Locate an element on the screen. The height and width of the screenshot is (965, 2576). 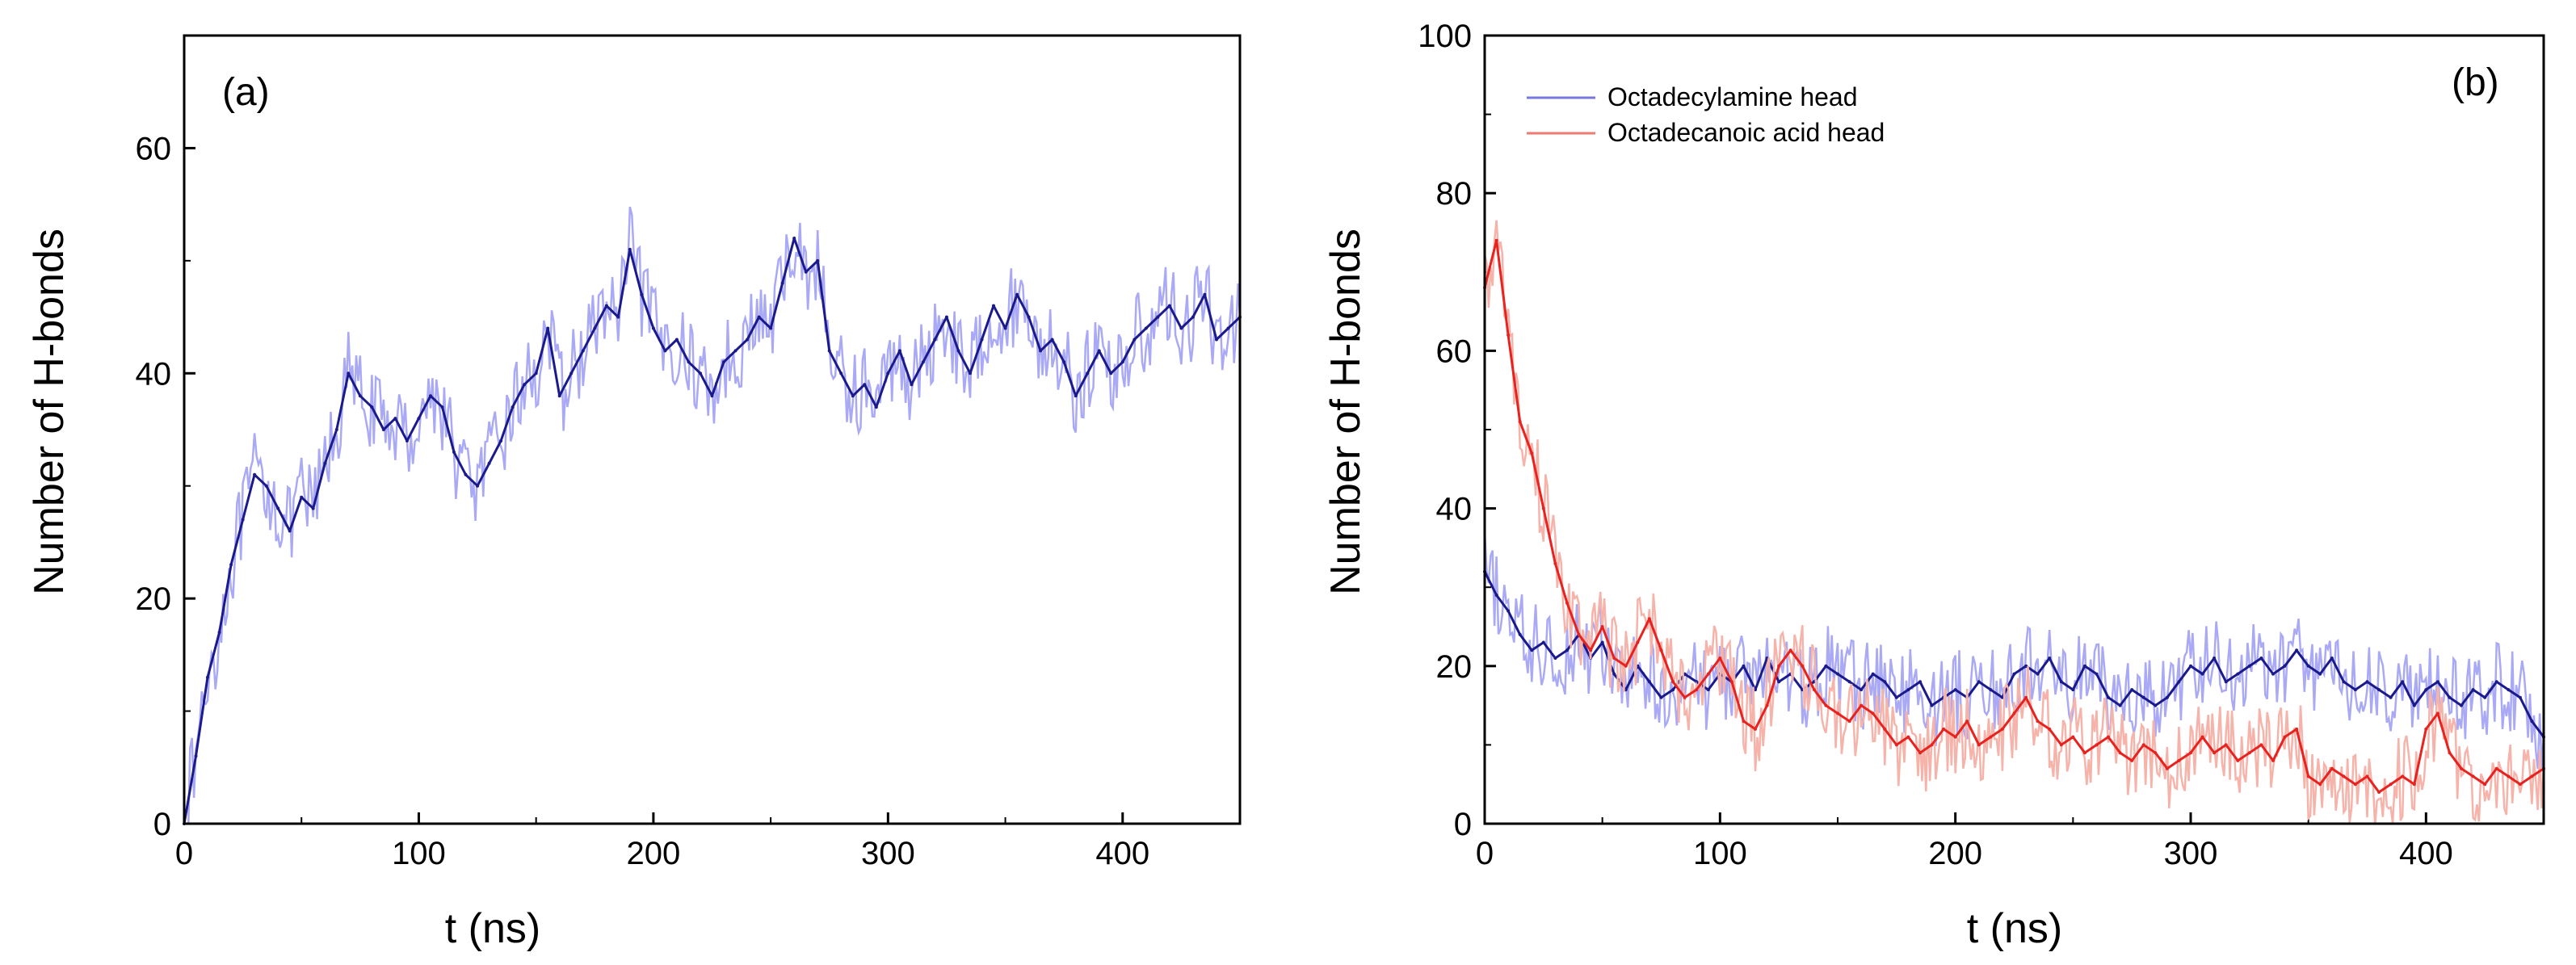
xtick-label: 300 is located at coordinates (888, 853).